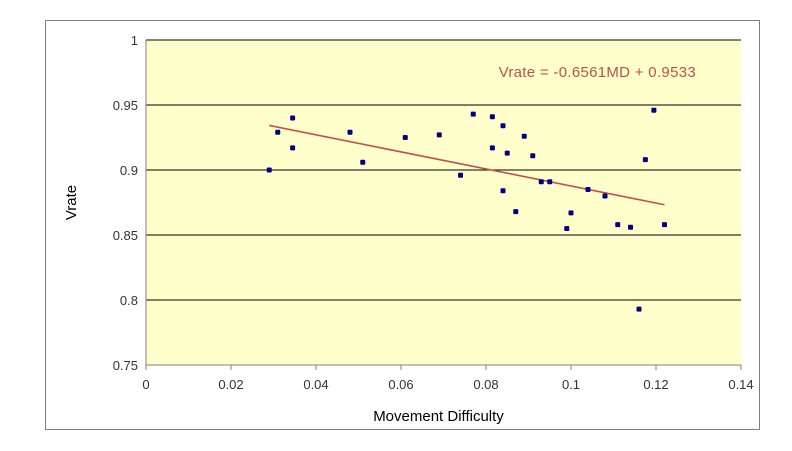 This screenshot has width=792, height=451. What do you see at coordinates (134, 40) in the screenshot?
I see `y-tick-label: 1` at bounding box center [134, 40].